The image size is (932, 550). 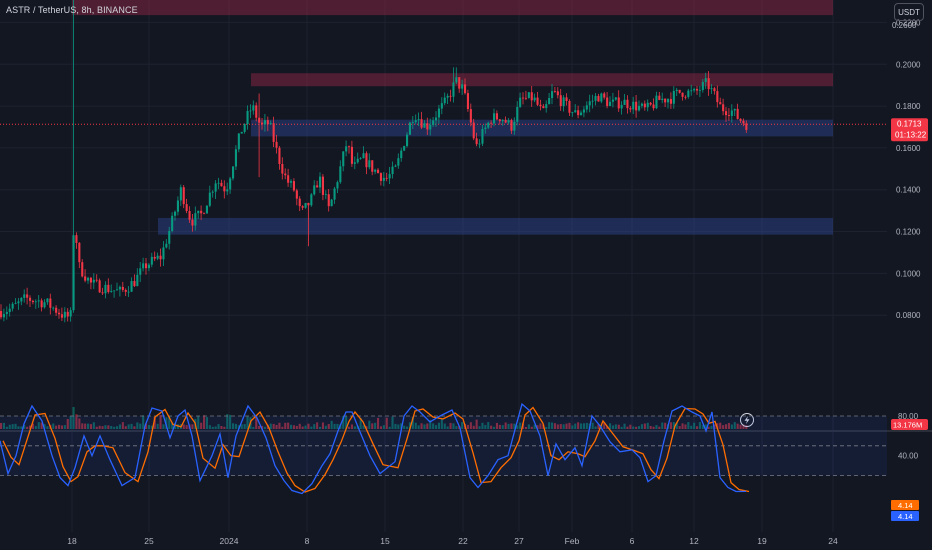 I want to click on volume-tag-bg, so click(x=909, y=424).